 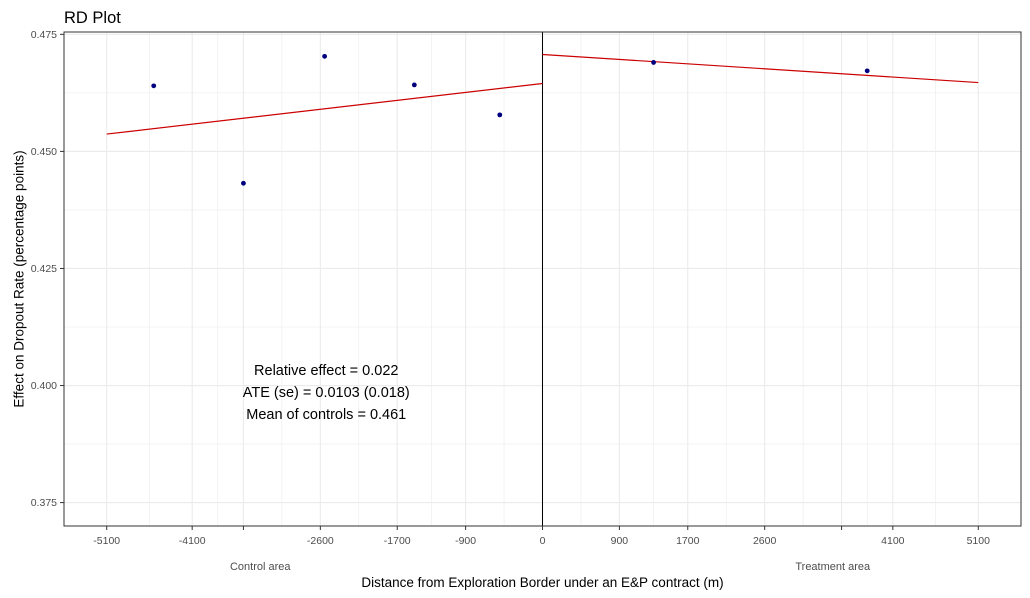 What do you see at coordinates (833, 567) in the screenshot?
I see `treatment-area-label: Treatment area` at bounding box center [833, 567].